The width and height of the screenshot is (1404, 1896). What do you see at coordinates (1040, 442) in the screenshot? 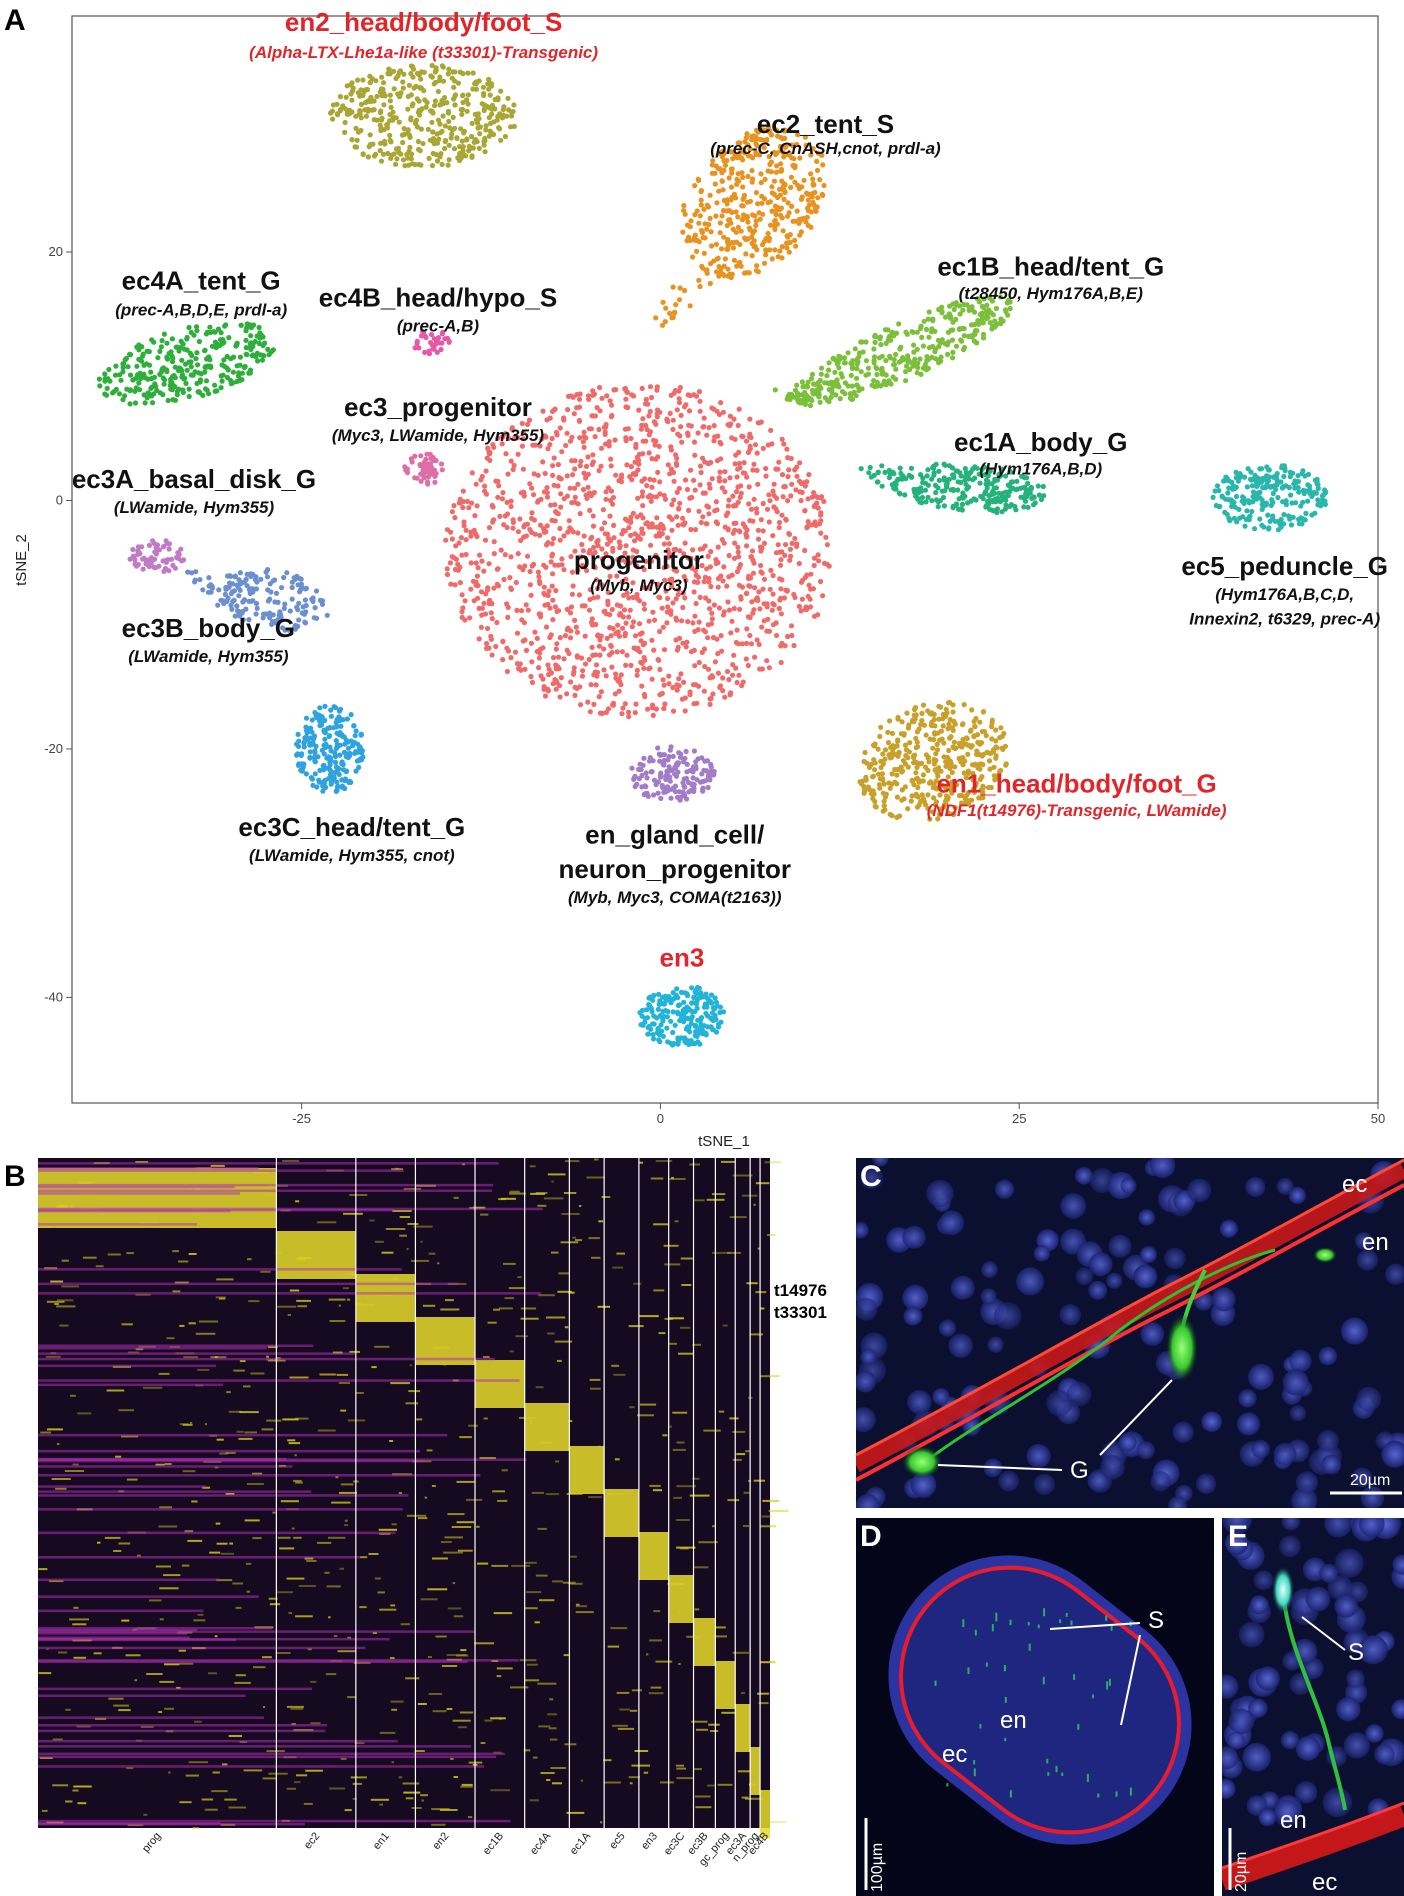
I see `cluster-name-ec1A: ec1A_body_G` at bounding box center [1040, 442].